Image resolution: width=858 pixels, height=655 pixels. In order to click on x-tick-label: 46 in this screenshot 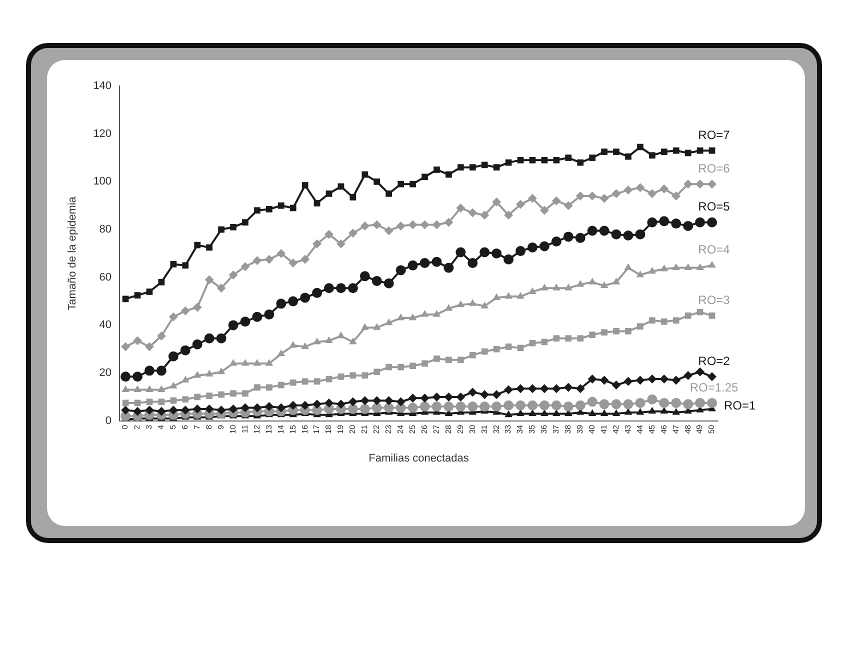, I will do `click(663, 429)`.